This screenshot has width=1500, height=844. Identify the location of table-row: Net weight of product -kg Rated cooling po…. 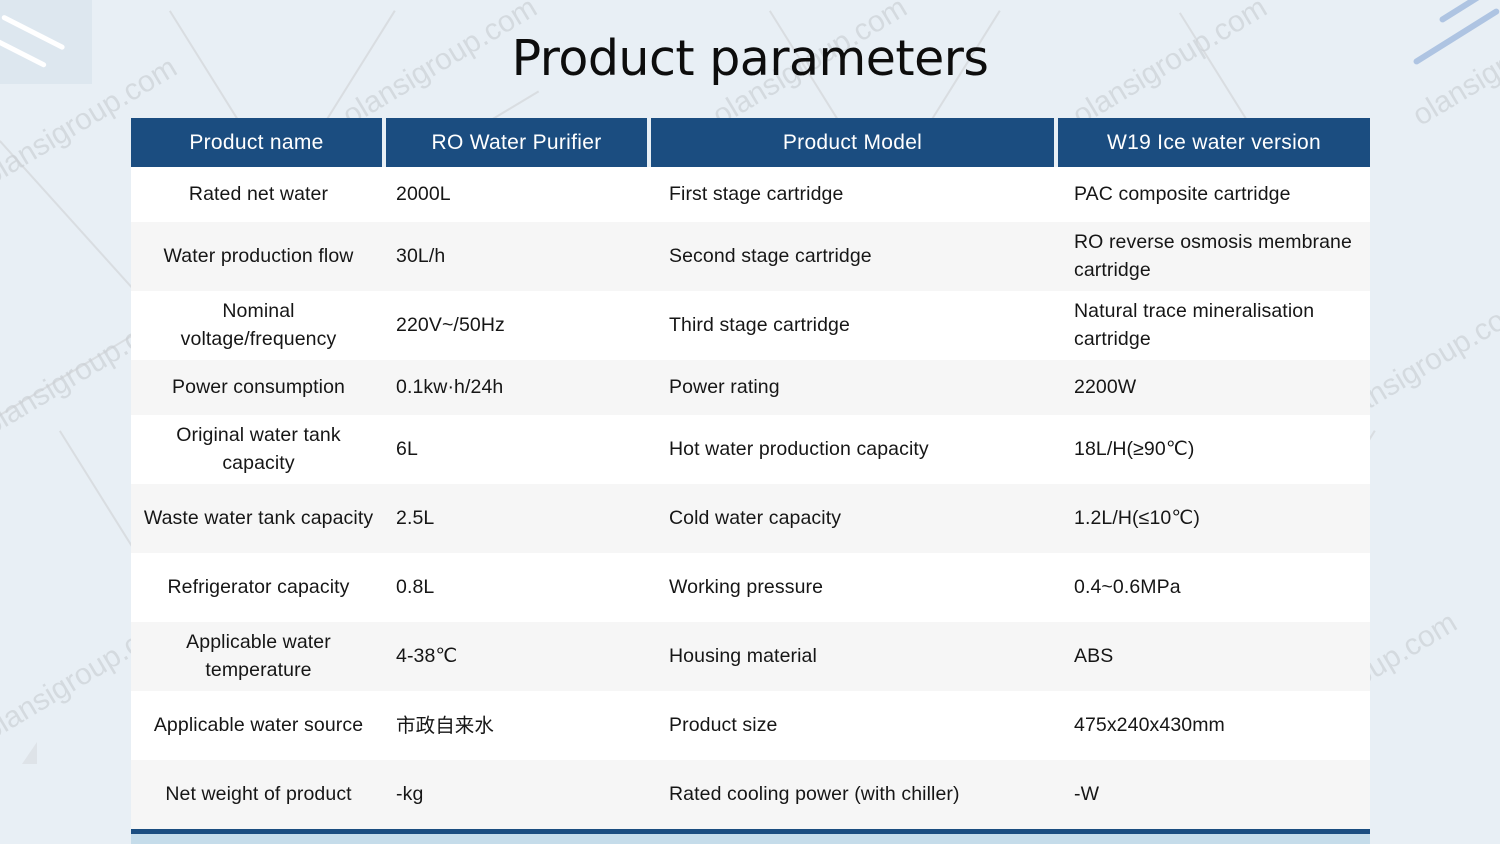
(750, 794).